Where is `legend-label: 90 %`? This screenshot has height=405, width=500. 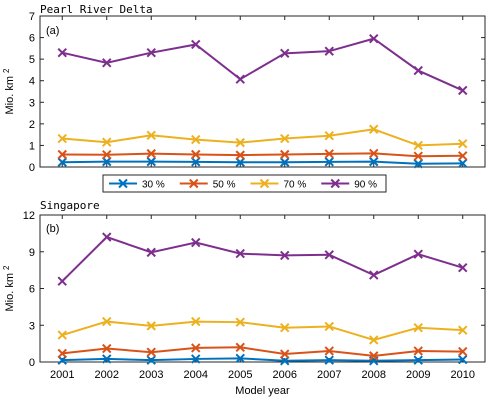
legend-label: 90 % is located at coordinates (365, 185).